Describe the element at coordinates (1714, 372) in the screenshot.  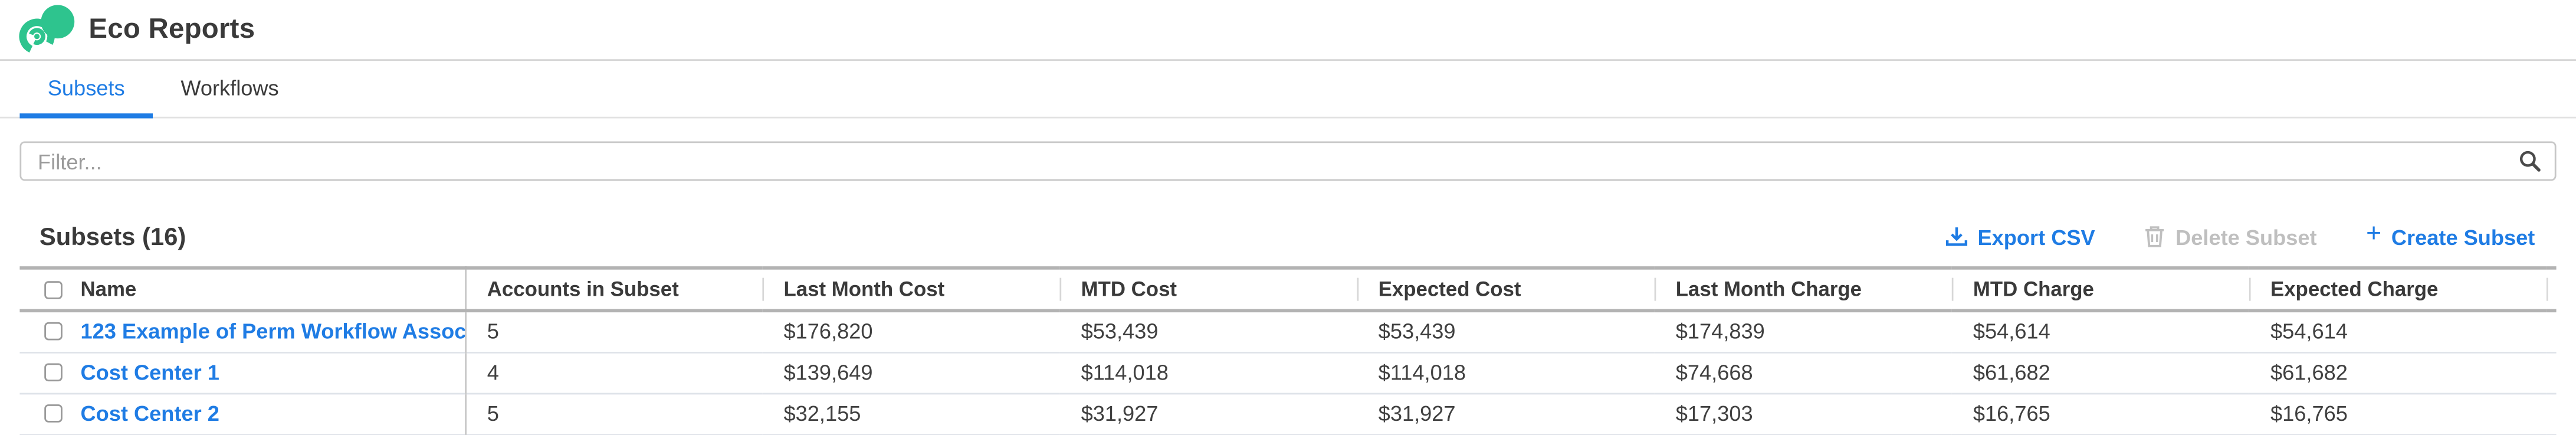
I see `cell-last-month-charge: $74,668` at that location.